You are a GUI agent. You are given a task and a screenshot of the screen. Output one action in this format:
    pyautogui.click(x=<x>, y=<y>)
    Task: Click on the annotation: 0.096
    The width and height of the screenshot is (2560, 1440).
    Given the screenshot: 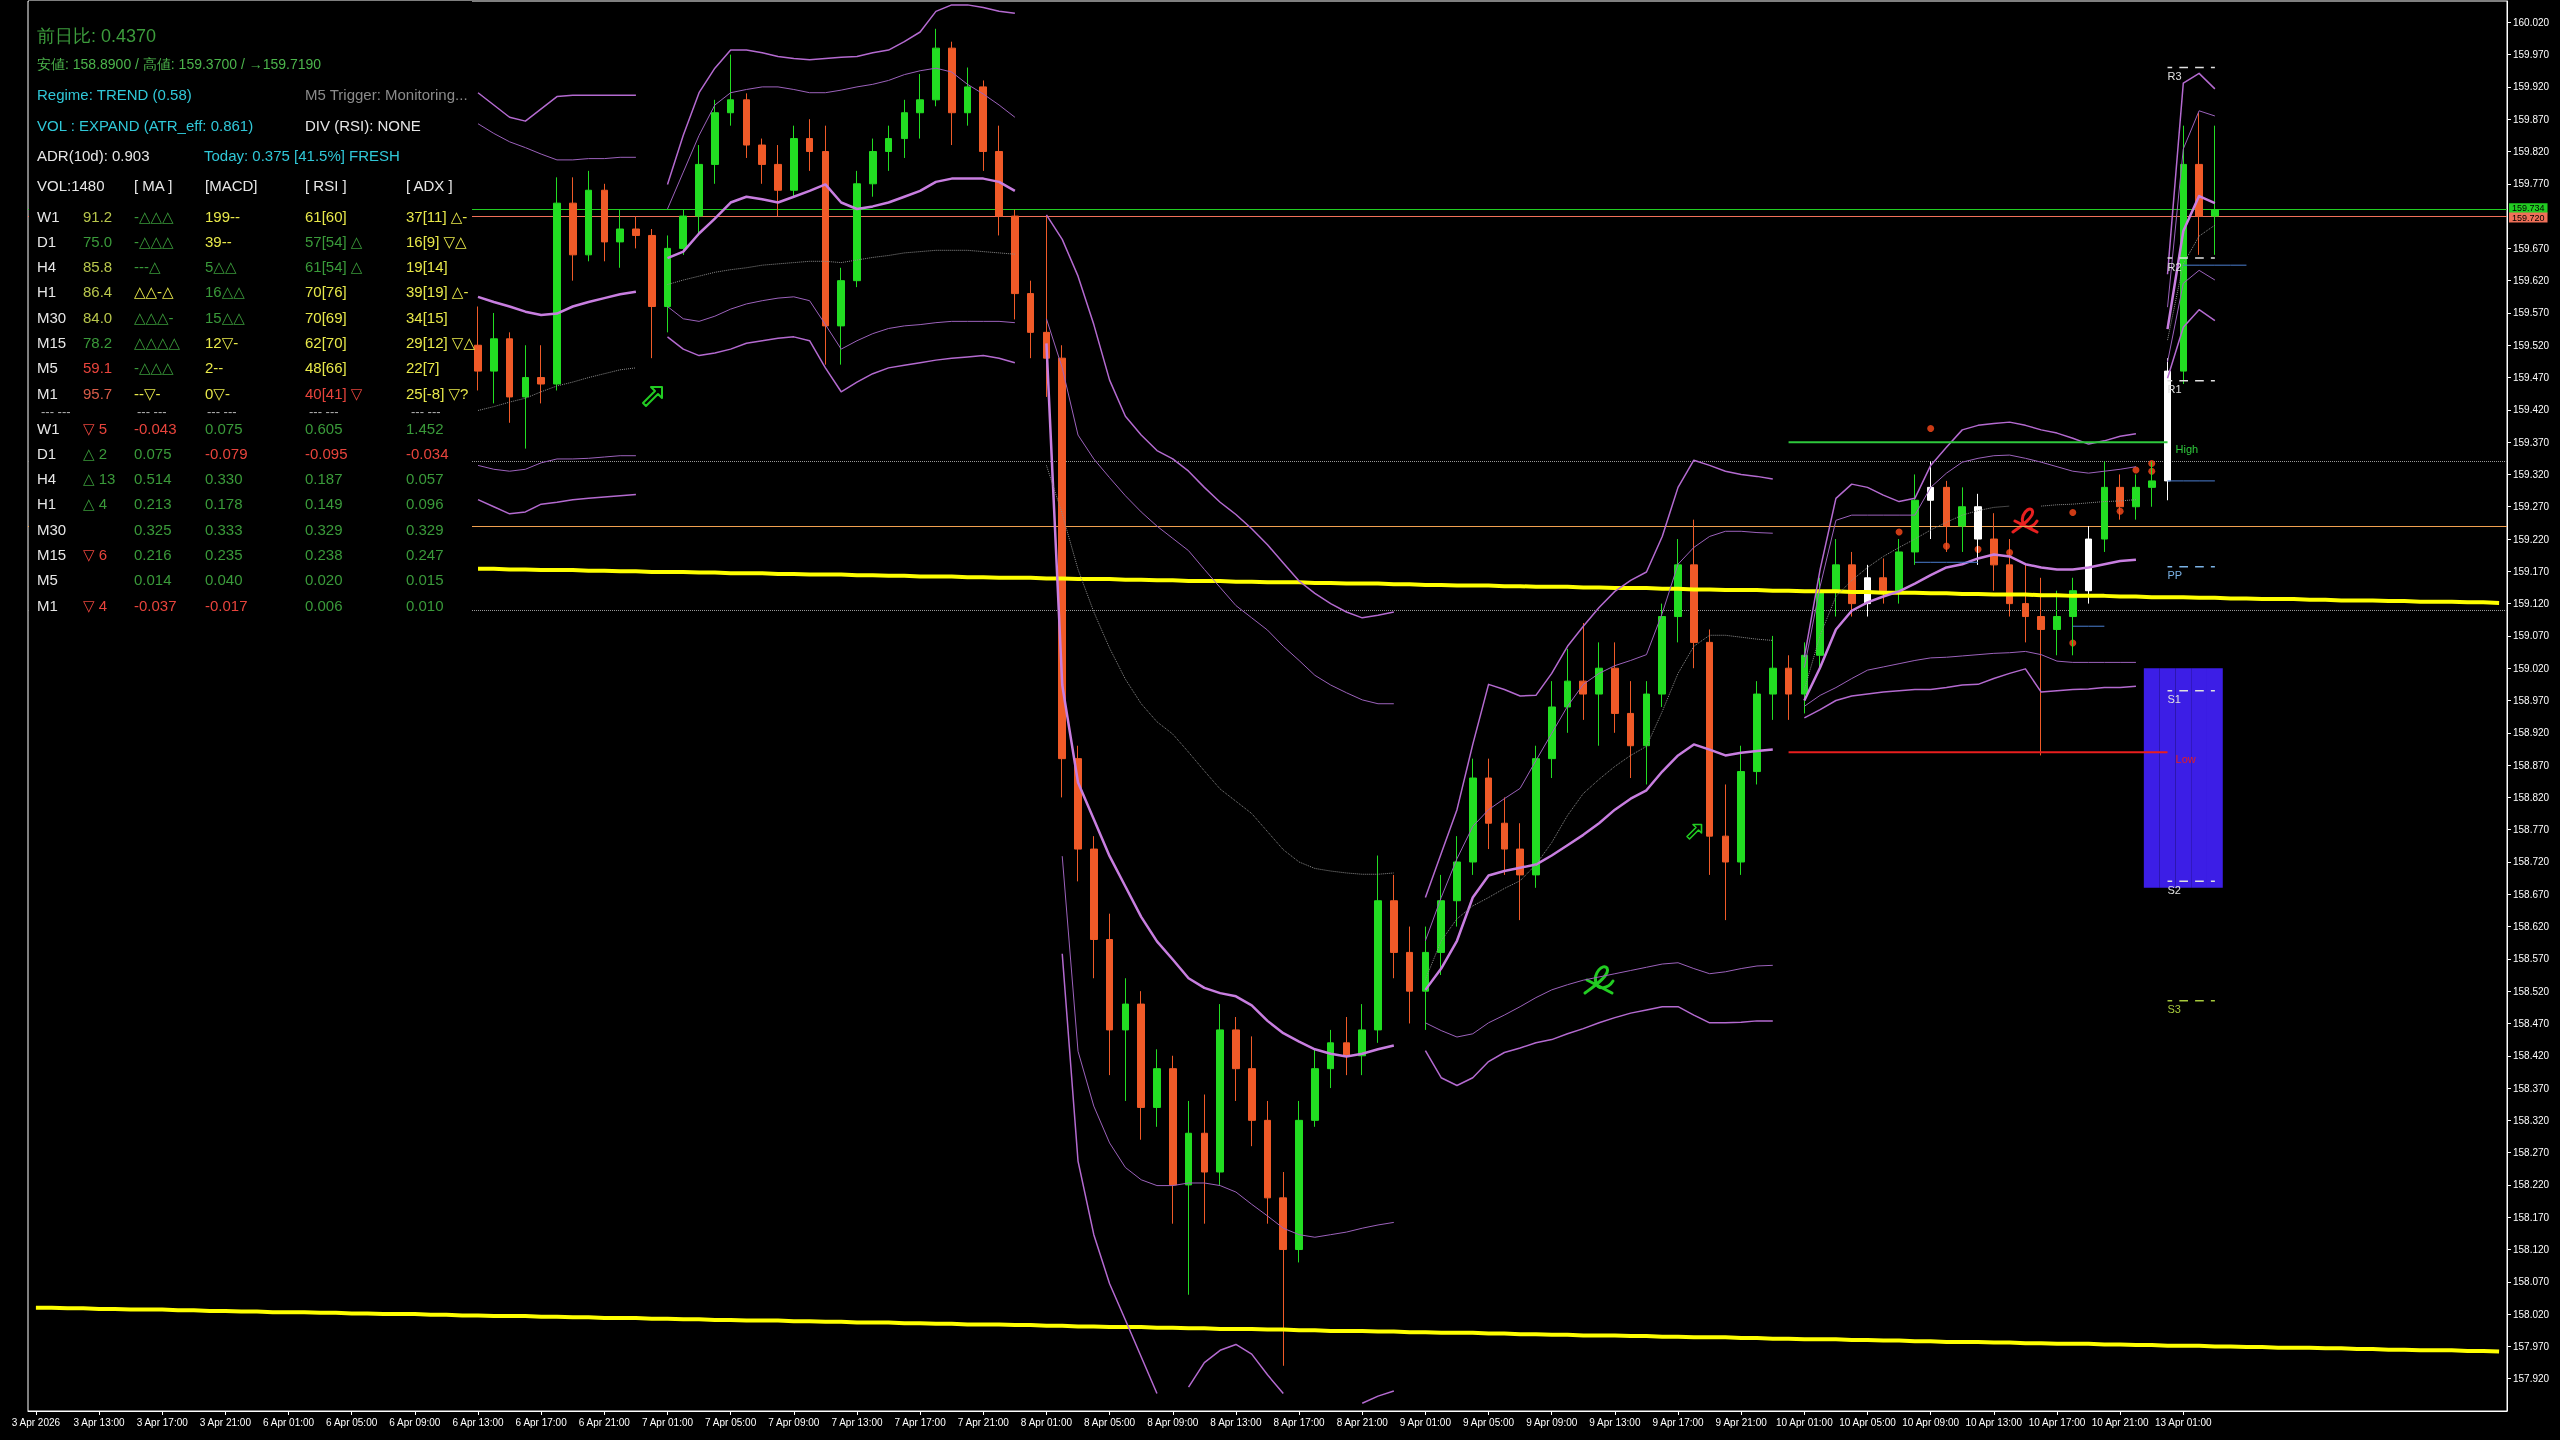 What is the action you would take?
    pyautogui.click(x=425, y=503)
    